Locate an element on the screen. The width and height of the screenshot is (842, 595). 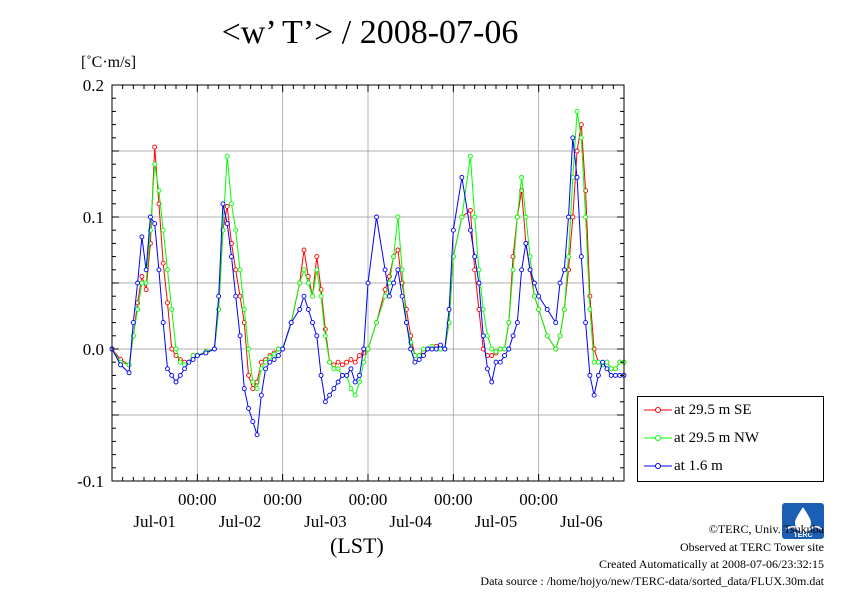
y-tick-label: 0.1 is located at coordinates (93, 217).